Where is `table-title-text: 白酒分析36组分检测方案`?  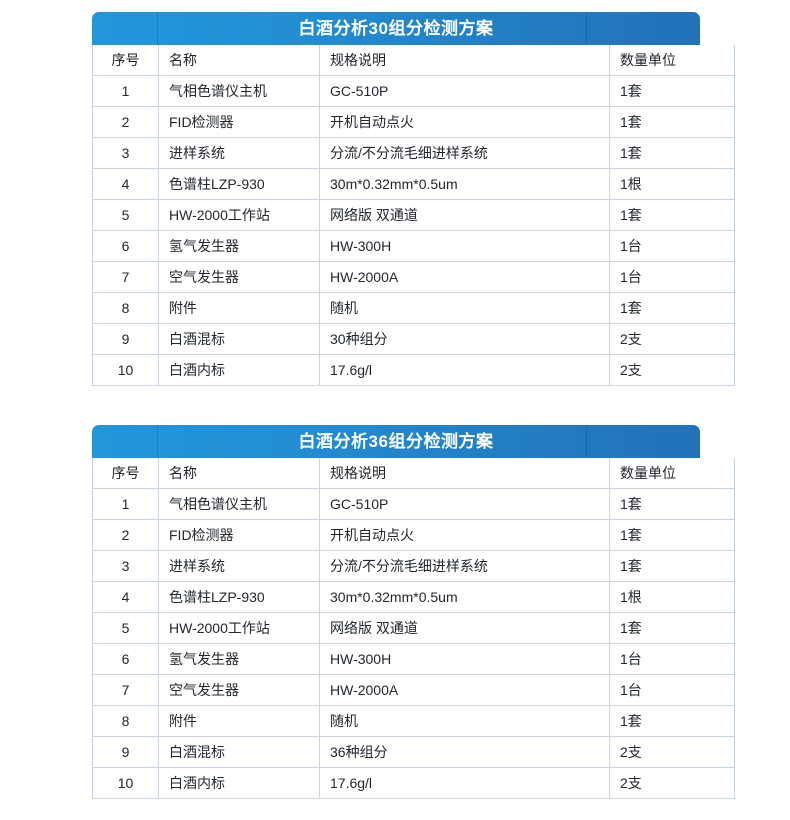
table-title-text: 白酒分析36组分检测方案 is located at coordinates (396, 441).